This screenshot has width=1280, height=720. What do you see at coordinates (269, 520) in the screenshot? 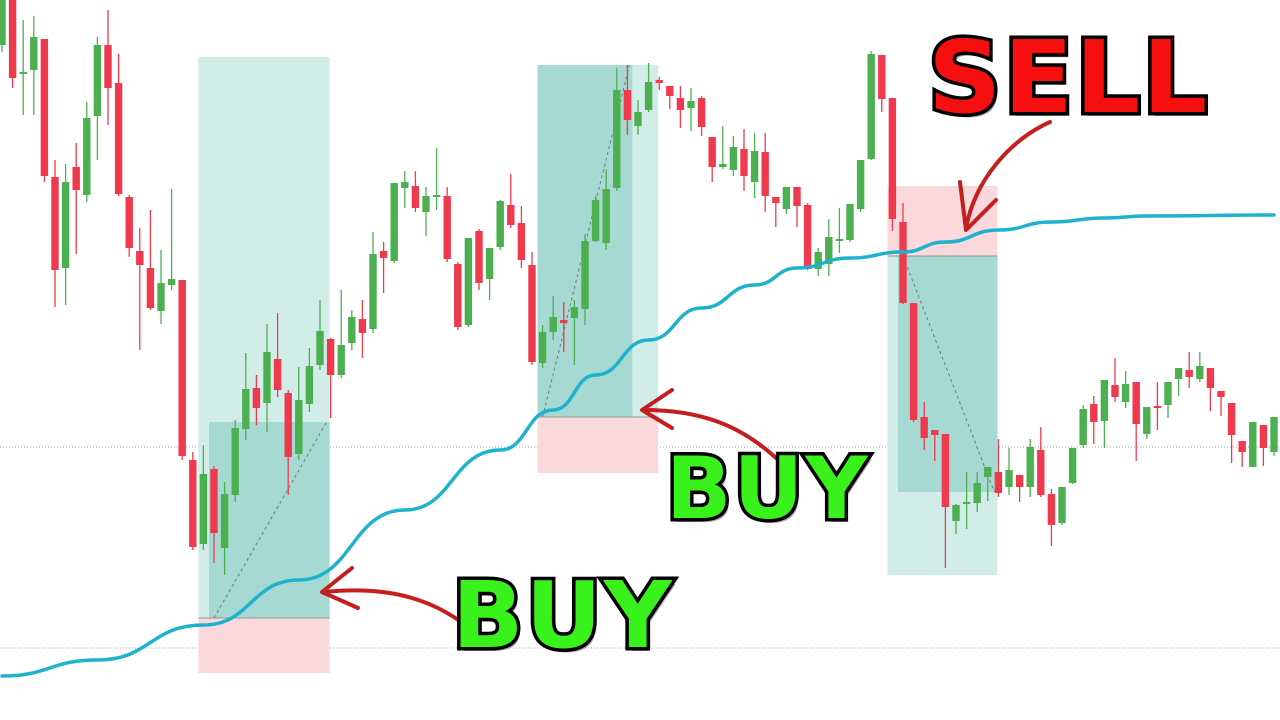
I see `filled-profit-zone` at bounding box center [269, 520].